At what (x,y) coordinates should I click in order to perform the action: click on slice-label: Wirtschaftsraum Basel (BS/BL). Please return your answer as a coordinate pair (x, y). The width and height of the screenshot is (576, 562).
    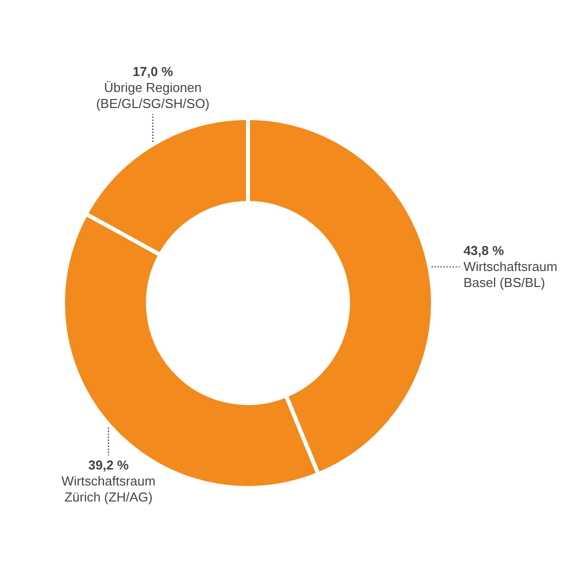
    Looking at the image, I should click on (510, 274).